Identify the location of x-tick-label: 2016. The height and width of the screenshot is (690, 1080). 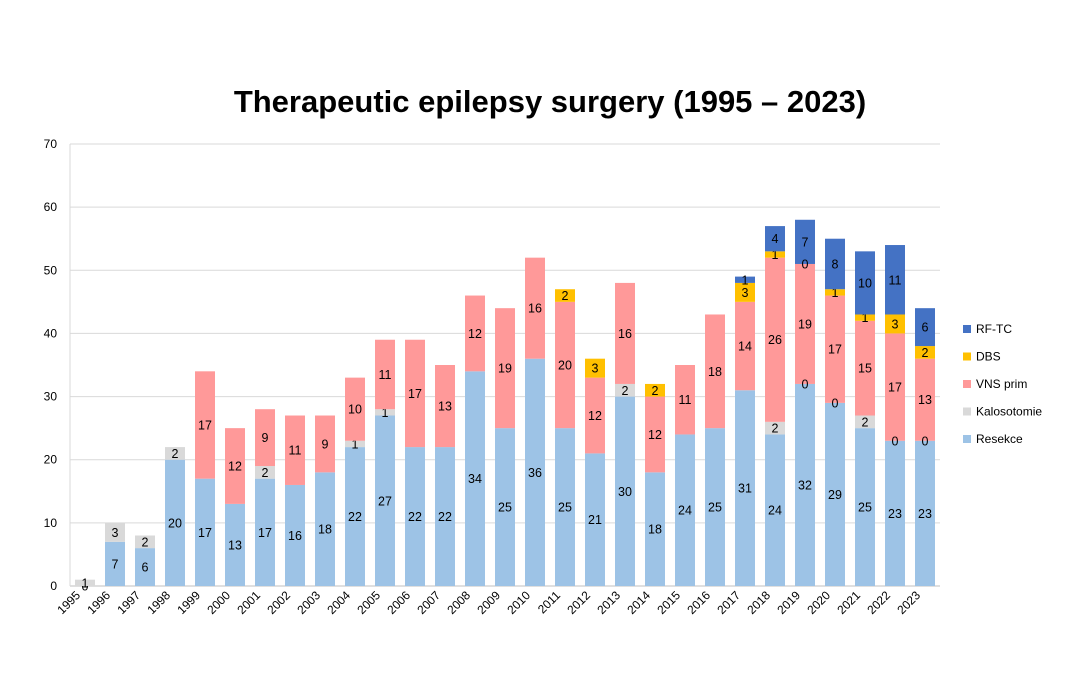
(698, 602).